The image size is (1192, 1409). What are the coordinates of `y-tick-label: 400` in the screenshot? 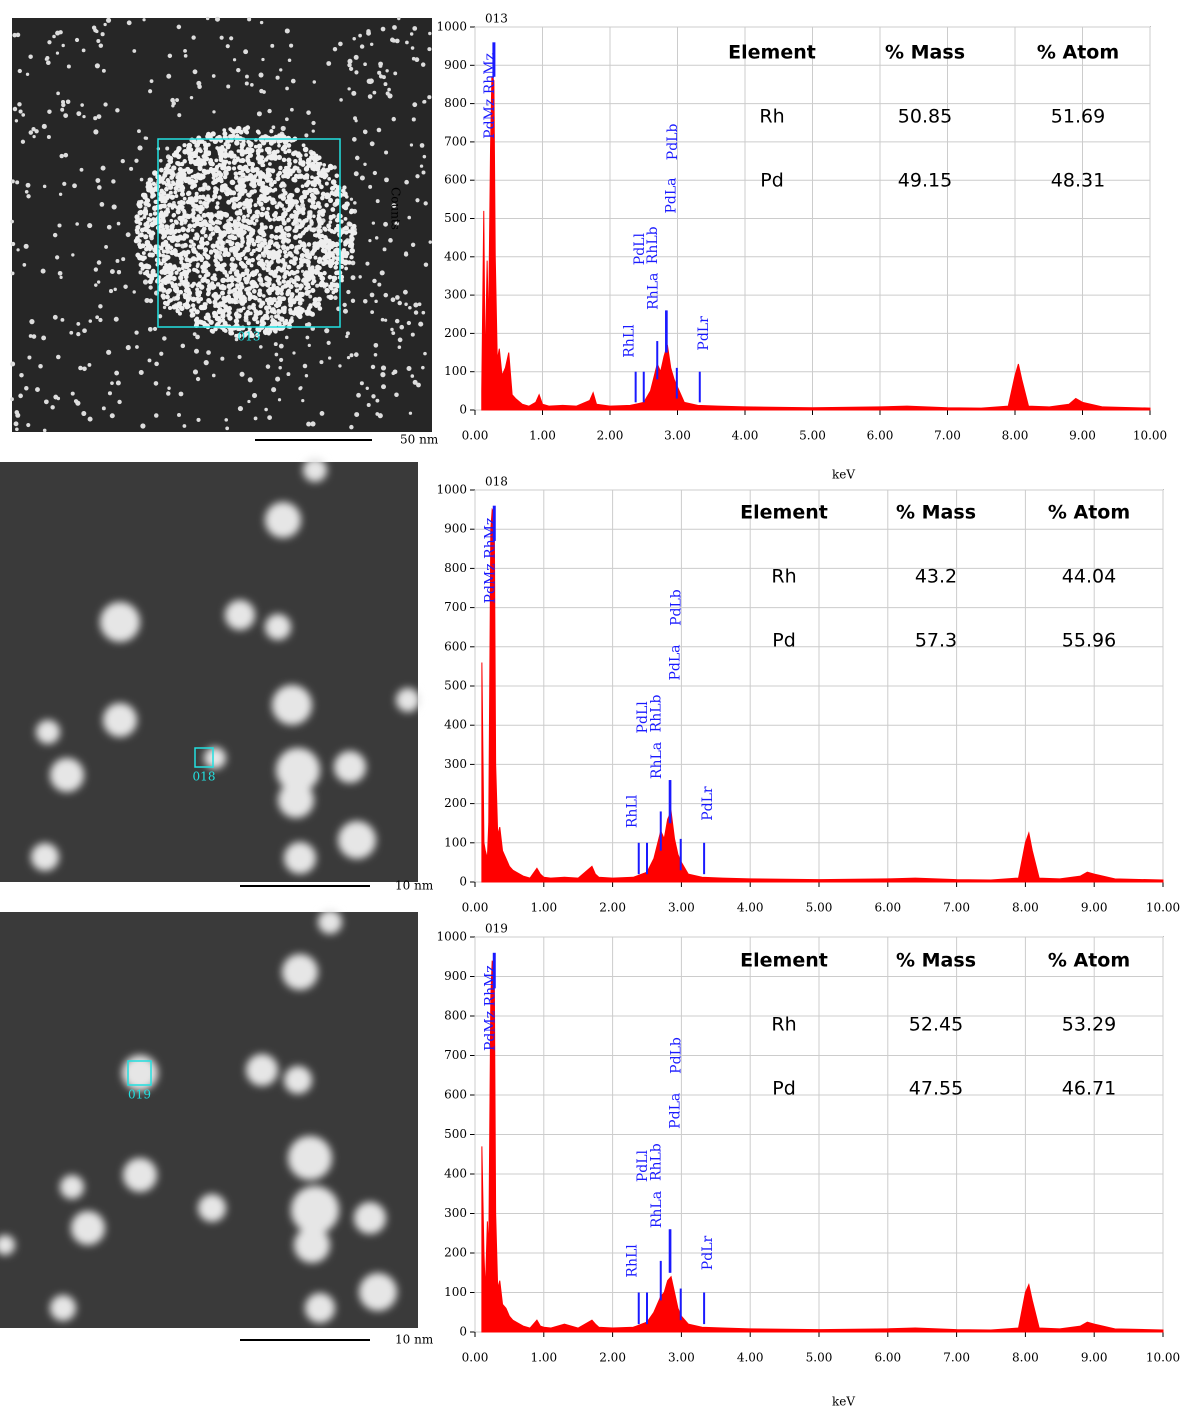 It's located at (455, 1174).